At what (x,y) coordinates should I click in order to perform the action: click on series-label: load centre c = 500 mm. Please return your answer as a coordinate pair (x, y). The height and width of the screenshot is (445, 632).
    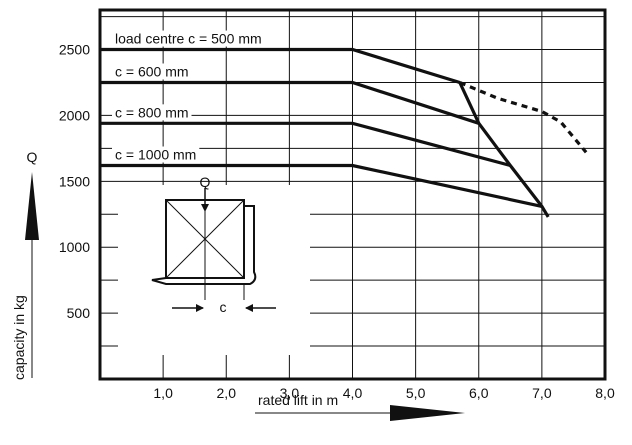
    Looking at the image, I should click on (188, 39).